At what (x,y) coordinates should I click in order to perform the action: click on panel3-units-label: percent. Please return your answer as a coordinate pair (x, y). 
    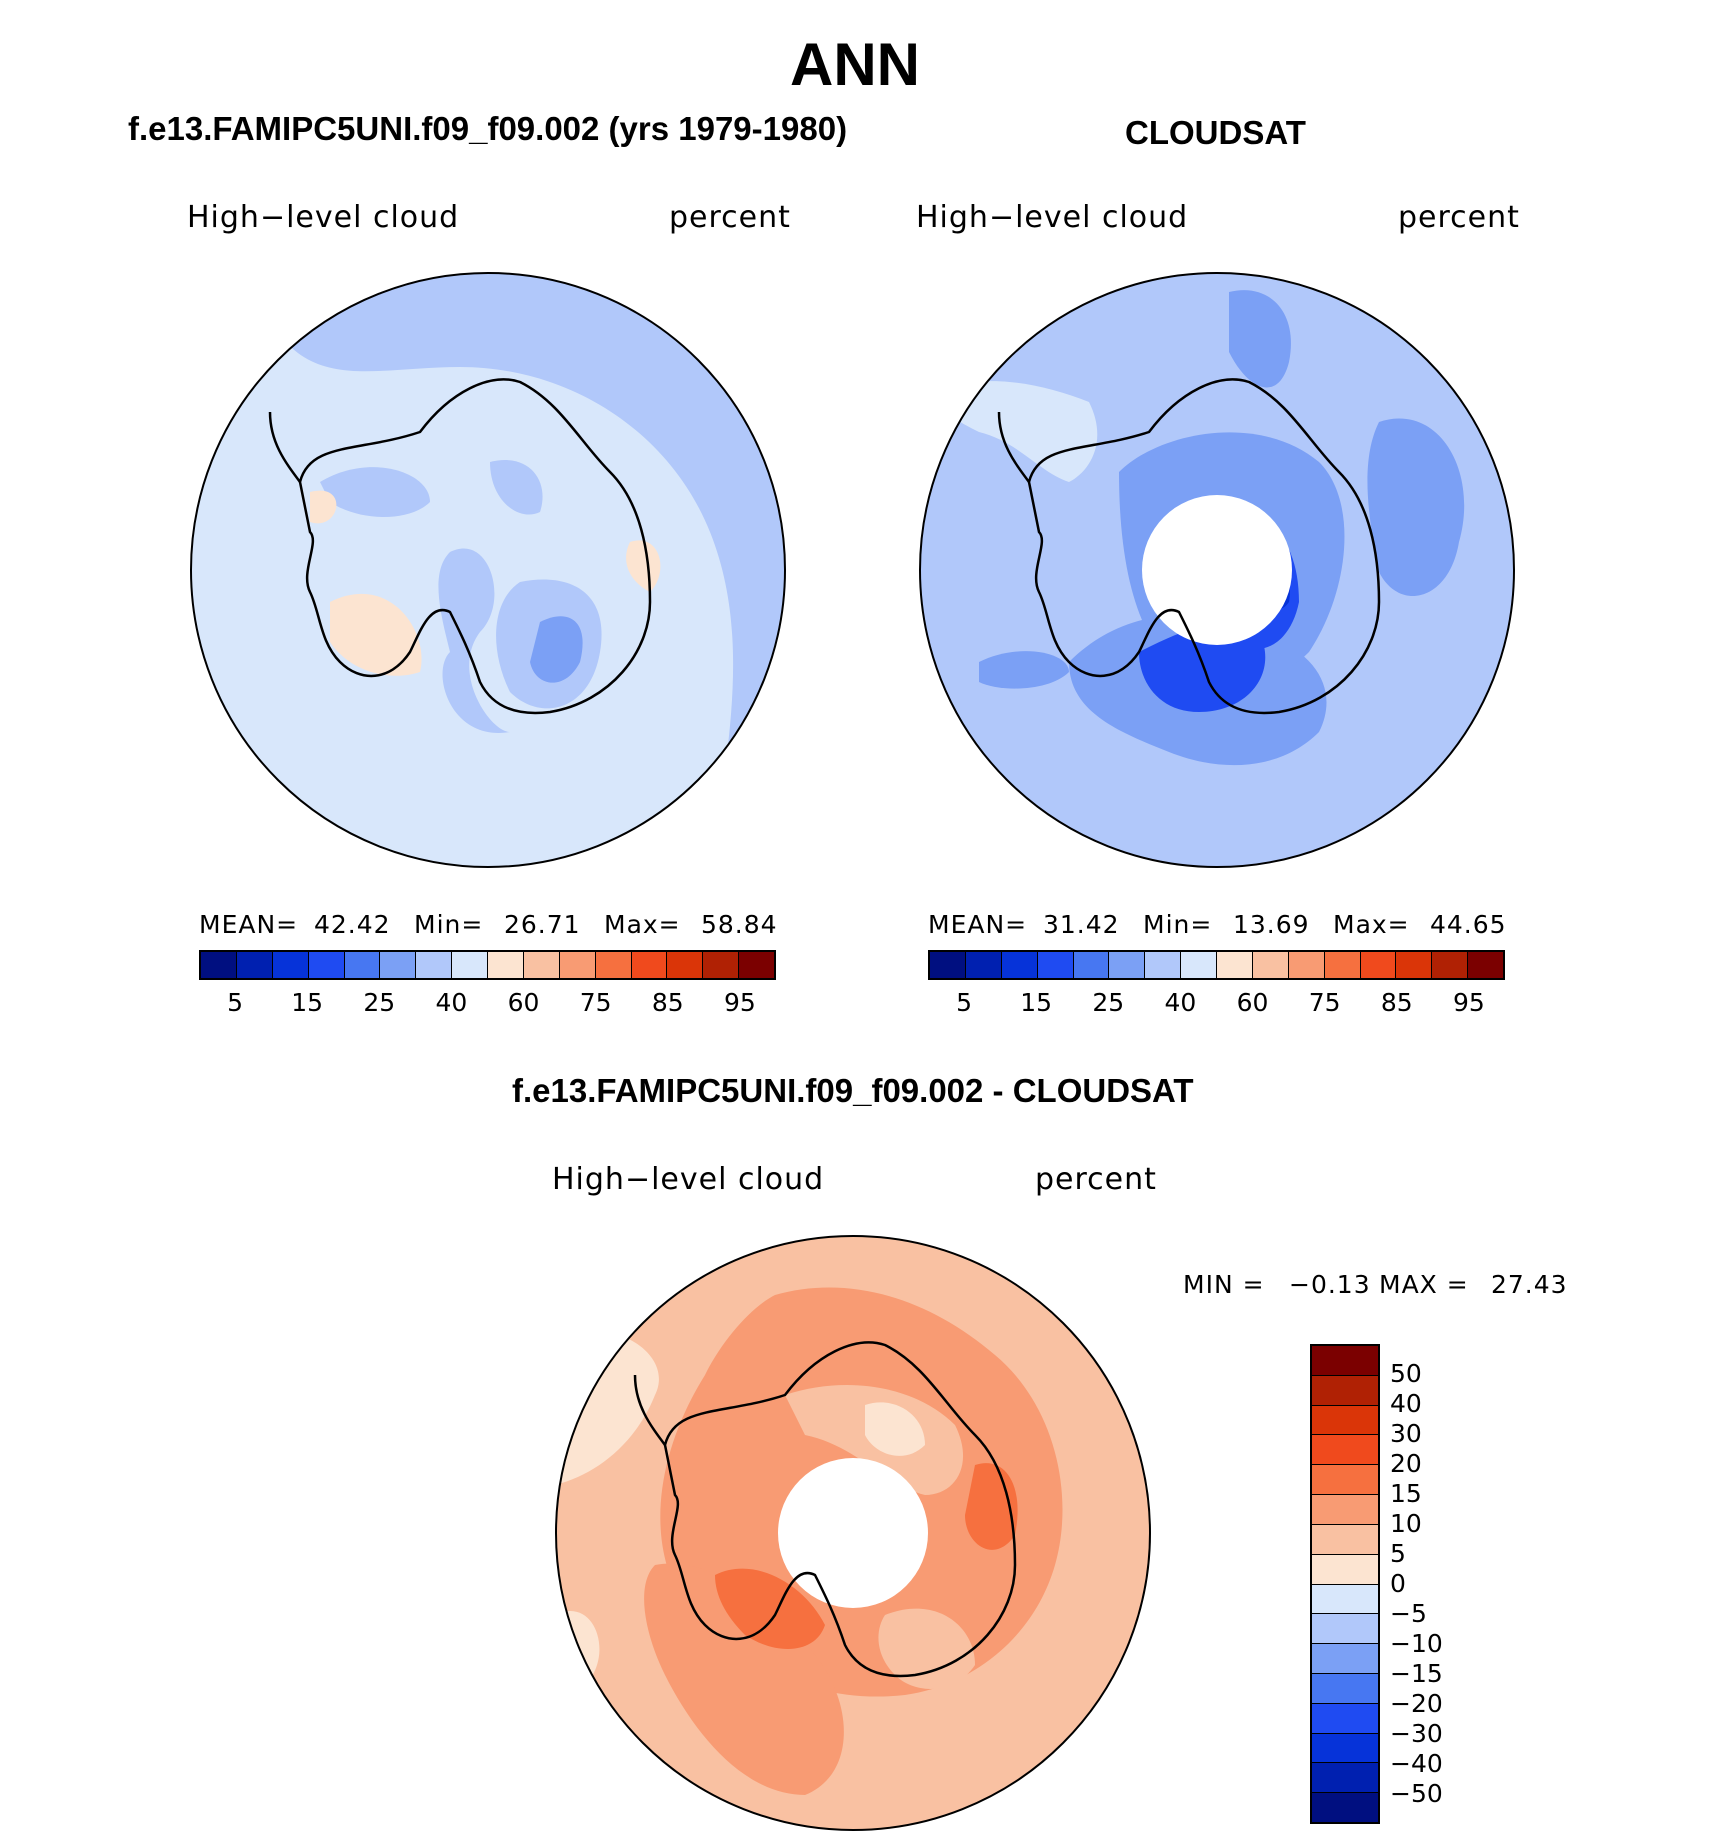
    Looking at the image, I should click on (1096, 1179).